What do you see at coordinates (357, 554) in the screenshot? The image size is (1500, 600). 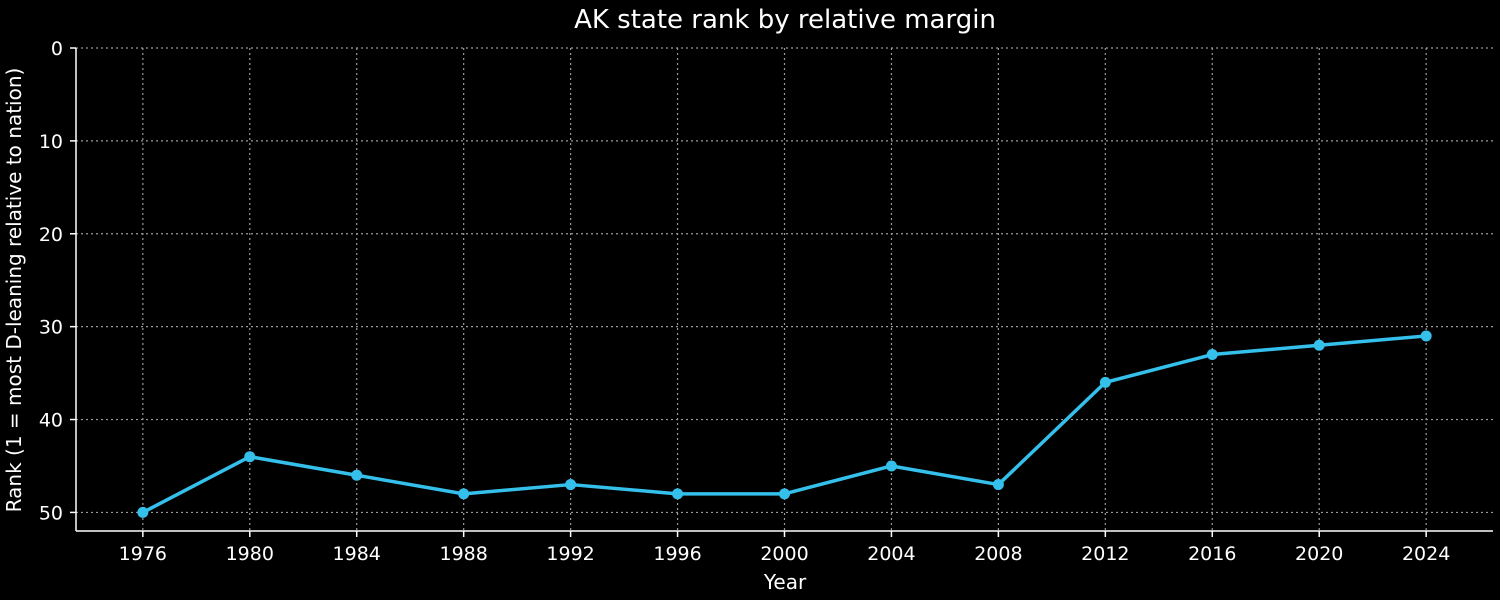 I see `x-tick-label: 1984` at bounding box center [357, 554].